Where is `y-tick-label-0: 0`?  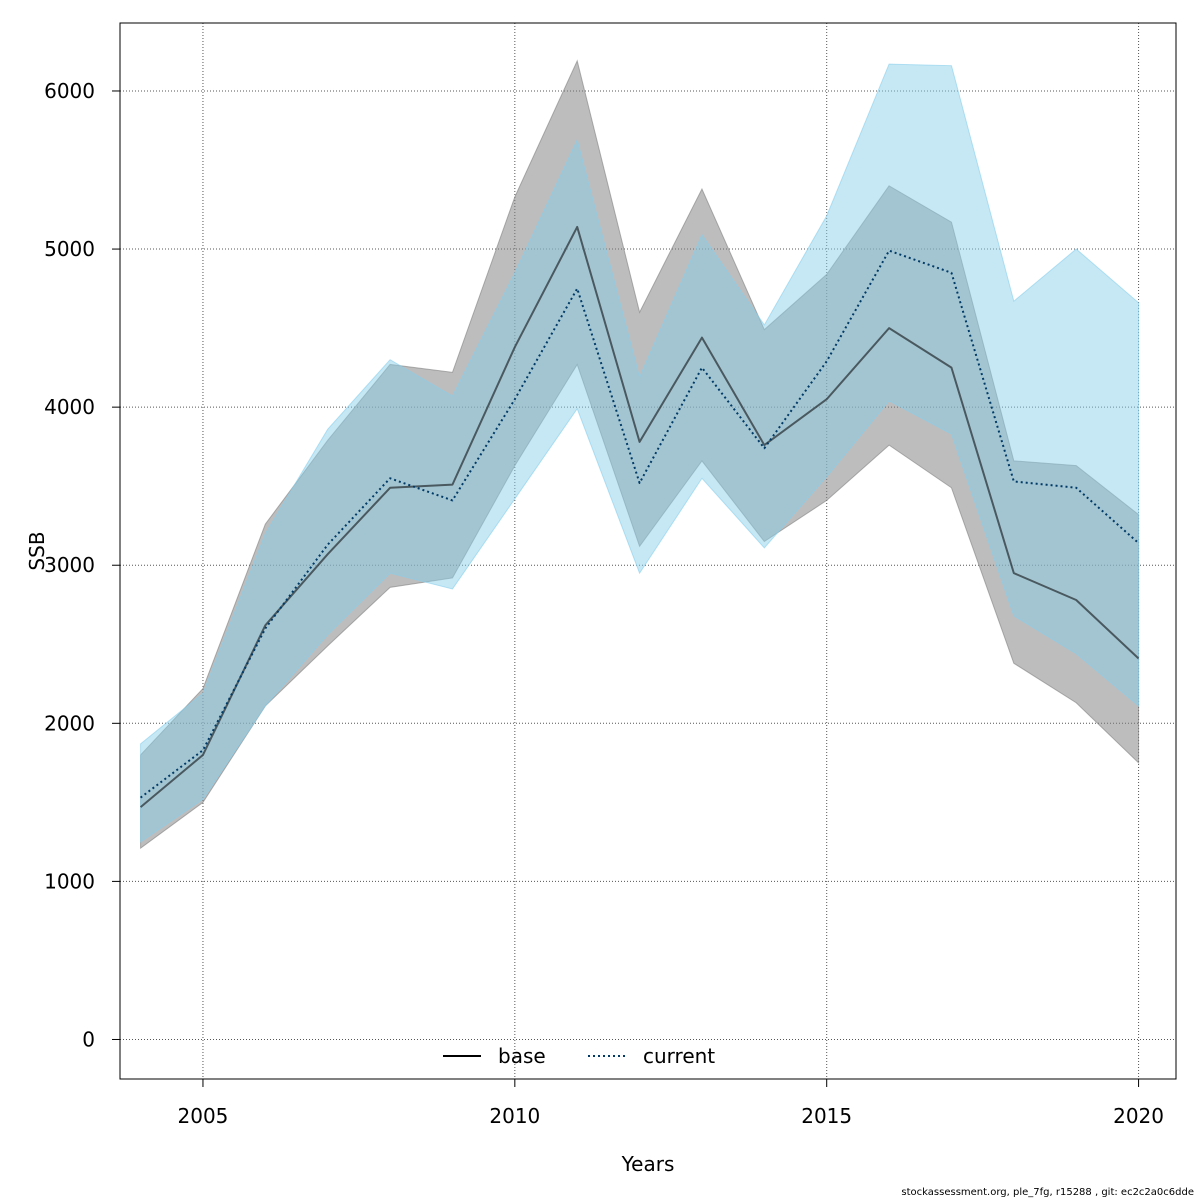
y-tick-label-0: 0 is located at coordinates (88, 1039).